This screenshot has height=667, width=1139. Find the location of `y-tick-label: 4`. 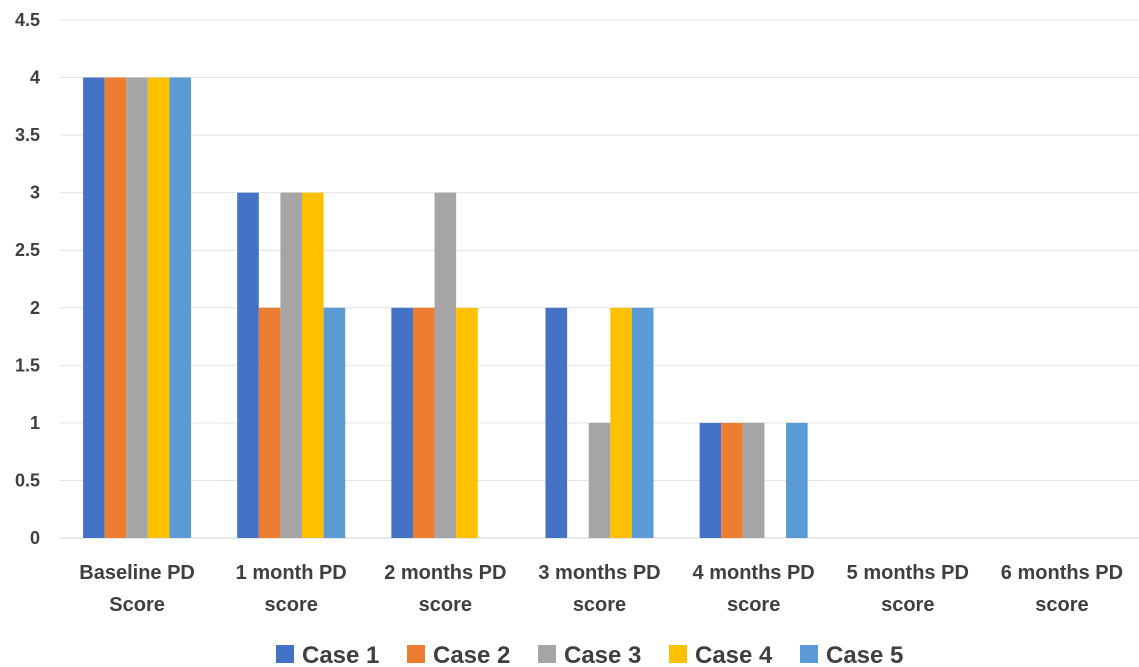

y-tick-label: 4 is located at coordinates (35, 78).